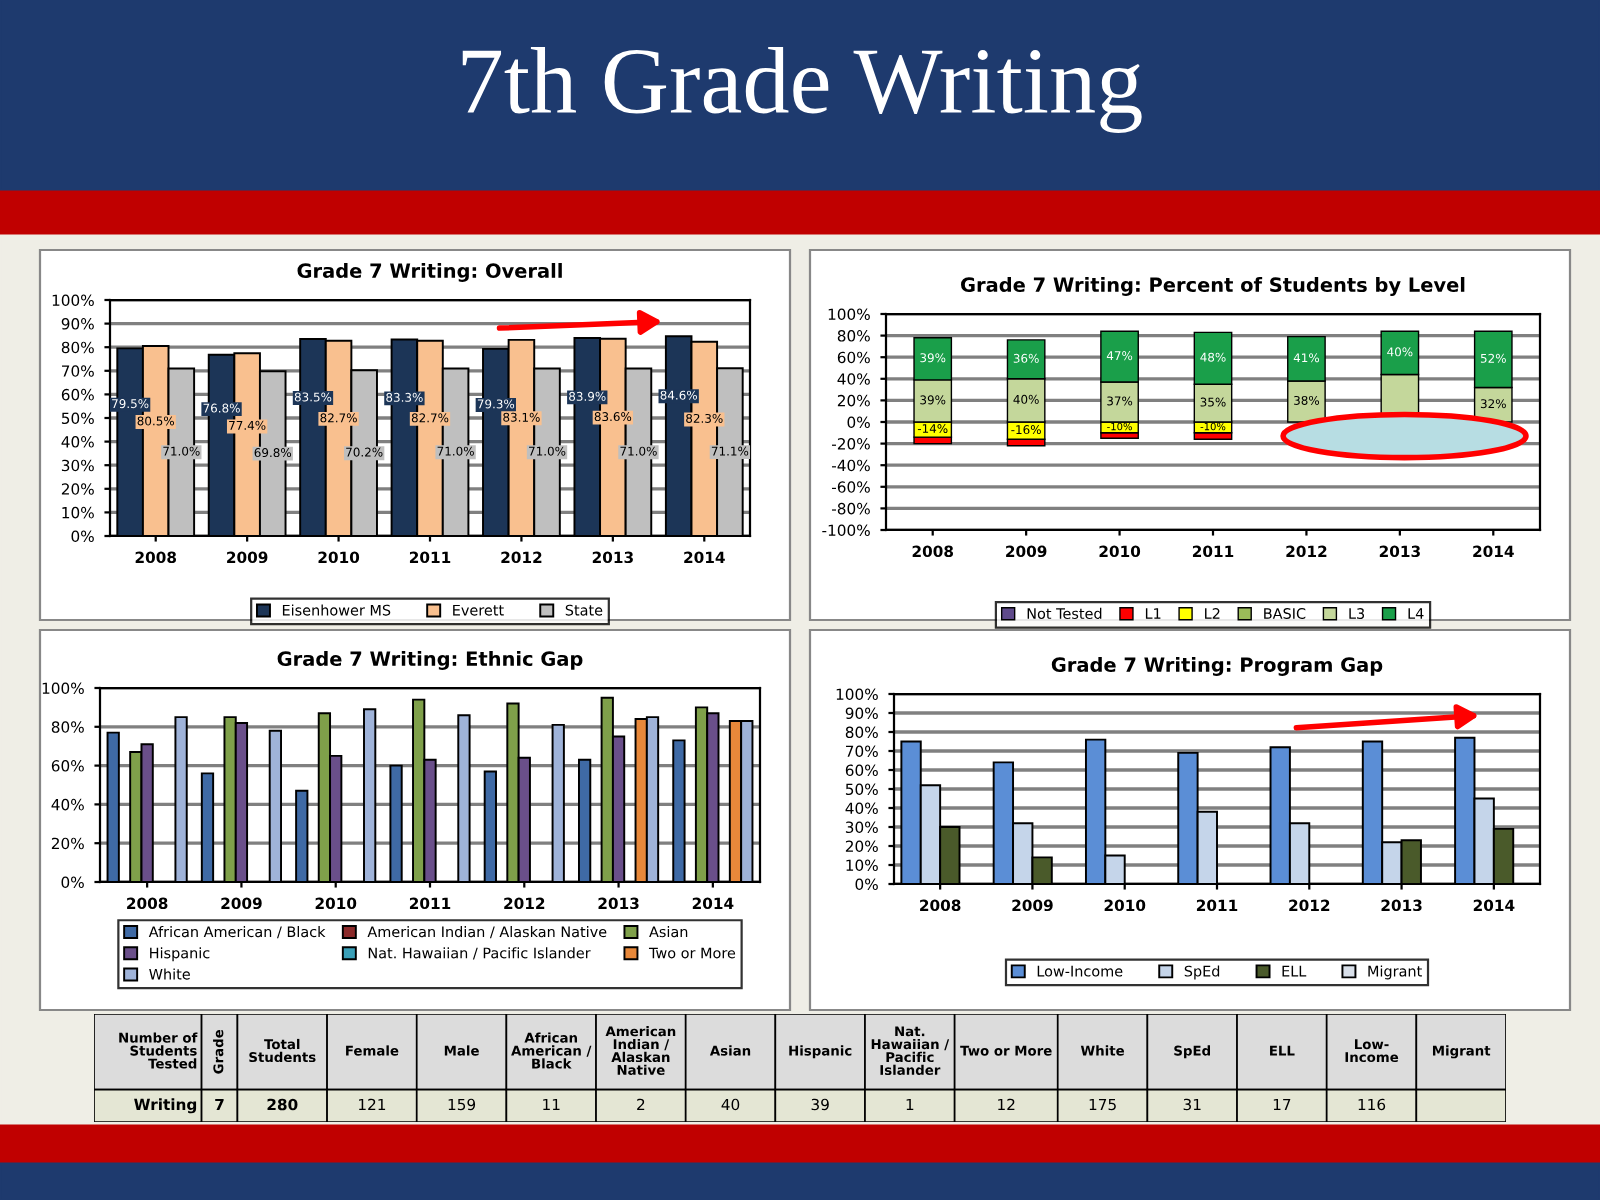  What do you see at coordinates (1213, 286) in the screenshot?
I see `chart-title: Grade 7 Writing: Percent of Students by Level` at bounding box center [1213, 286].